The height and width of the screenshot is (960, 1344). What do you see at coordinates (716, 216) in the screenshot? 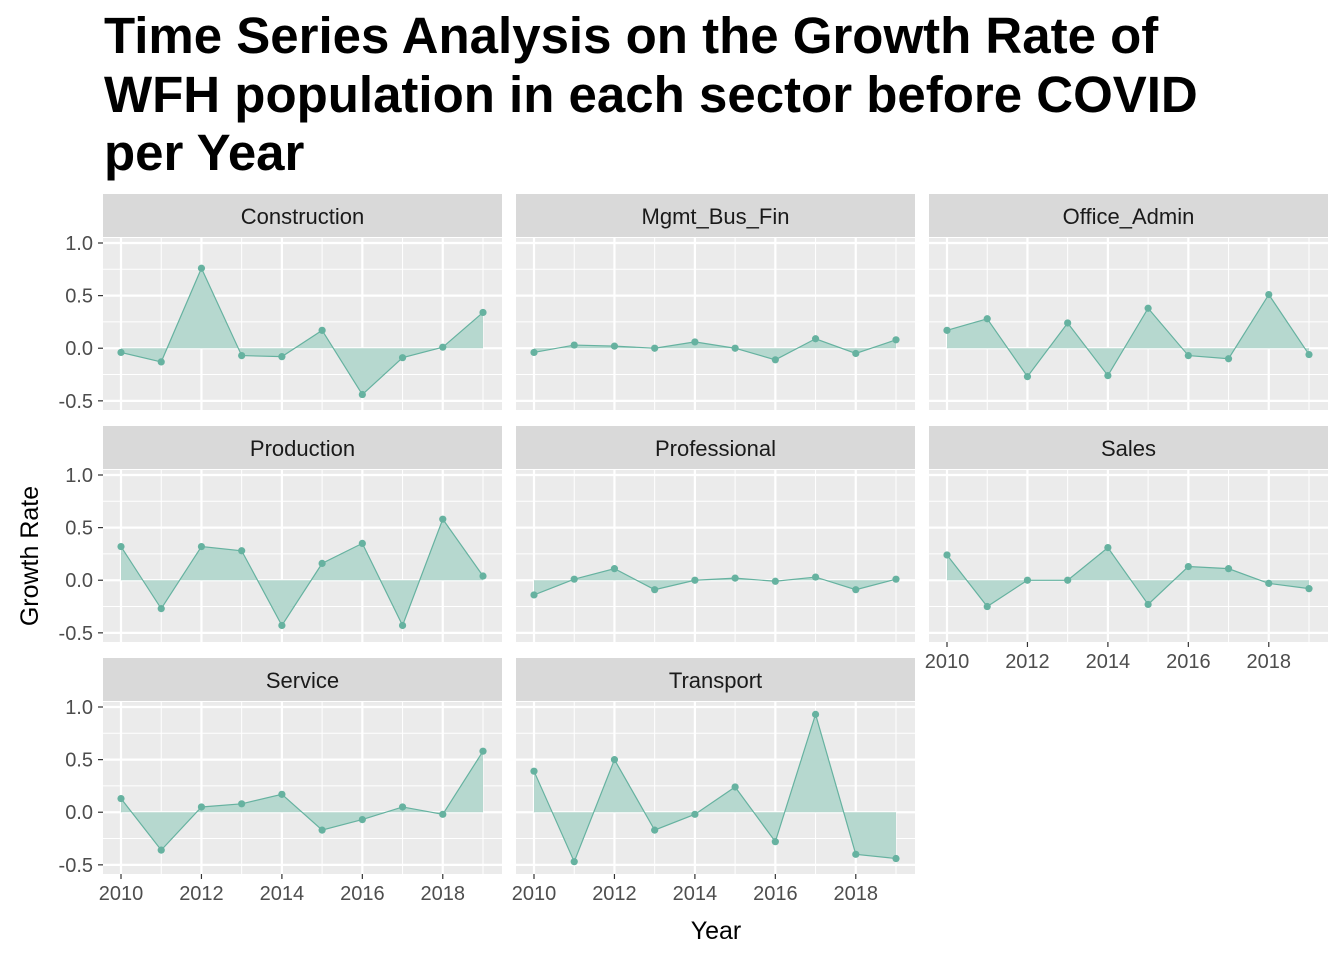
I see `facet-strip-label: Mgmt_Bus_Fin` at bounding box center [716, 216].